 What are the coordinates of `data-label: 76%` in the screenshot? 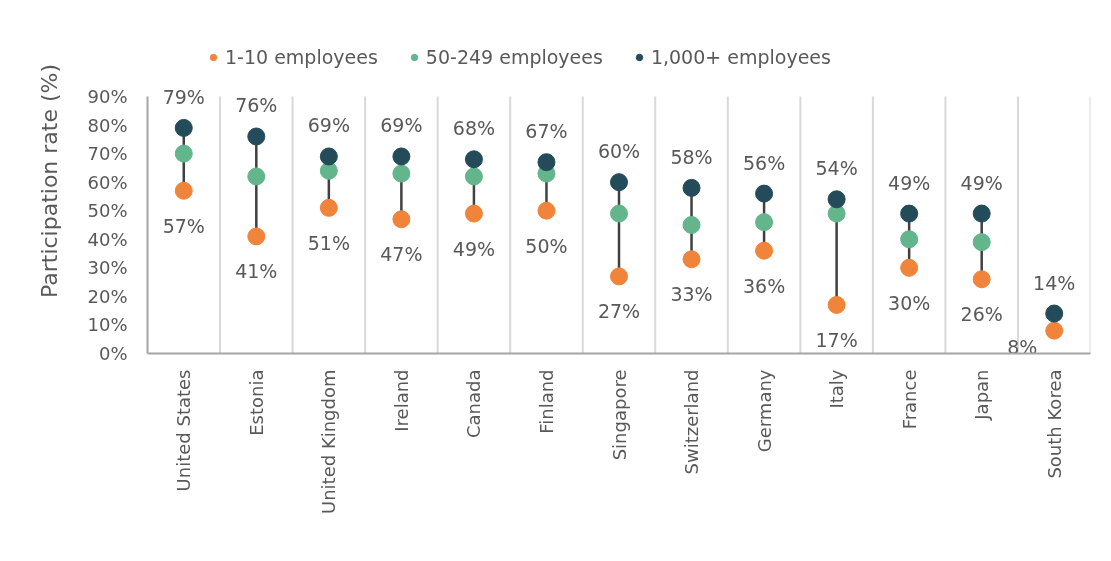 It's located at (256, 105).